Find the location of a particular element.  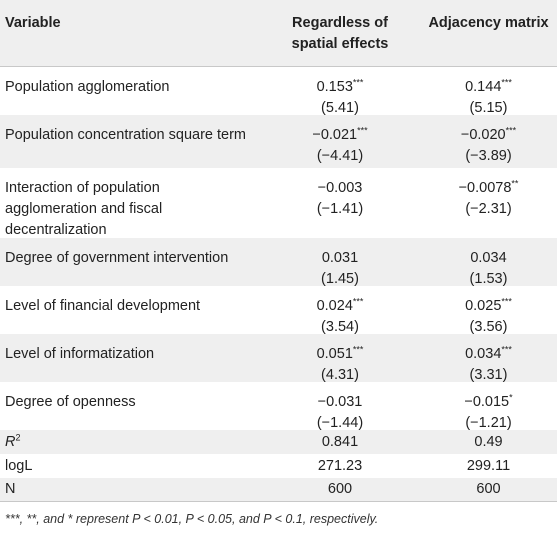

row-col2: −0.020*** (−3.89) is located at coordinates (488, 146).